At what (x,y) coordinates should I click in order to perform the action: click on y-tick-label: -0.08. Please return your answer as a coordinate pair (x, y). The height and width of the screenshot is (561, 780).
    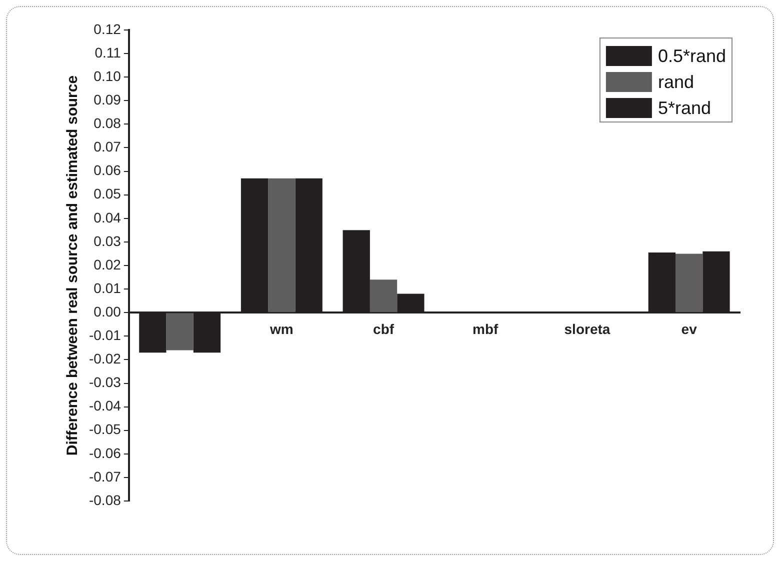
    Looking at the image, I should click on (105, 500).